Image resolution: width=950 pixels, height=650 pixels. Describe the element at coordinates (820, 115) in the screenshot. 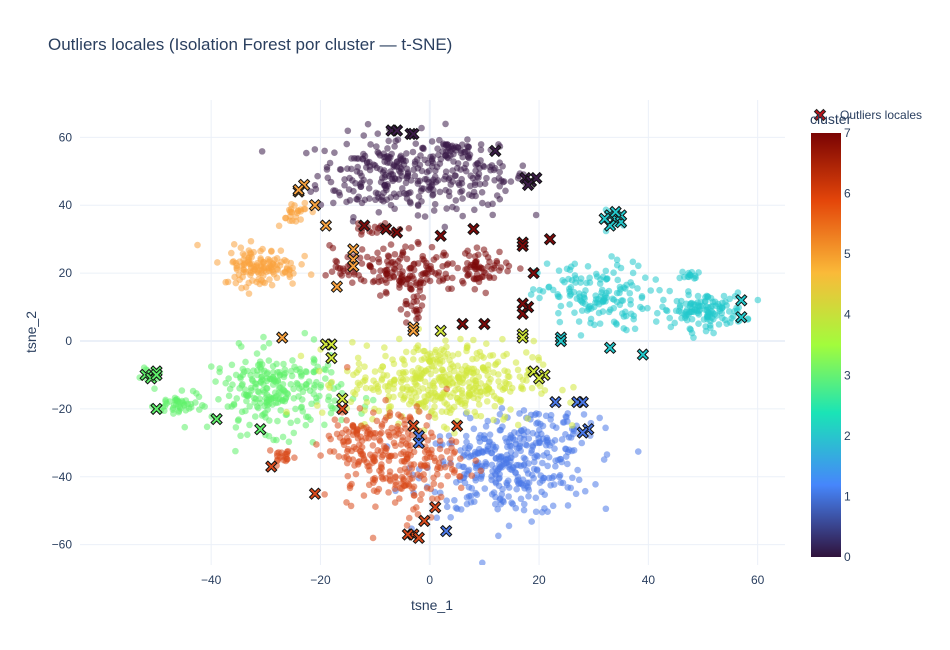

I see `legend-x-marker` at that location.